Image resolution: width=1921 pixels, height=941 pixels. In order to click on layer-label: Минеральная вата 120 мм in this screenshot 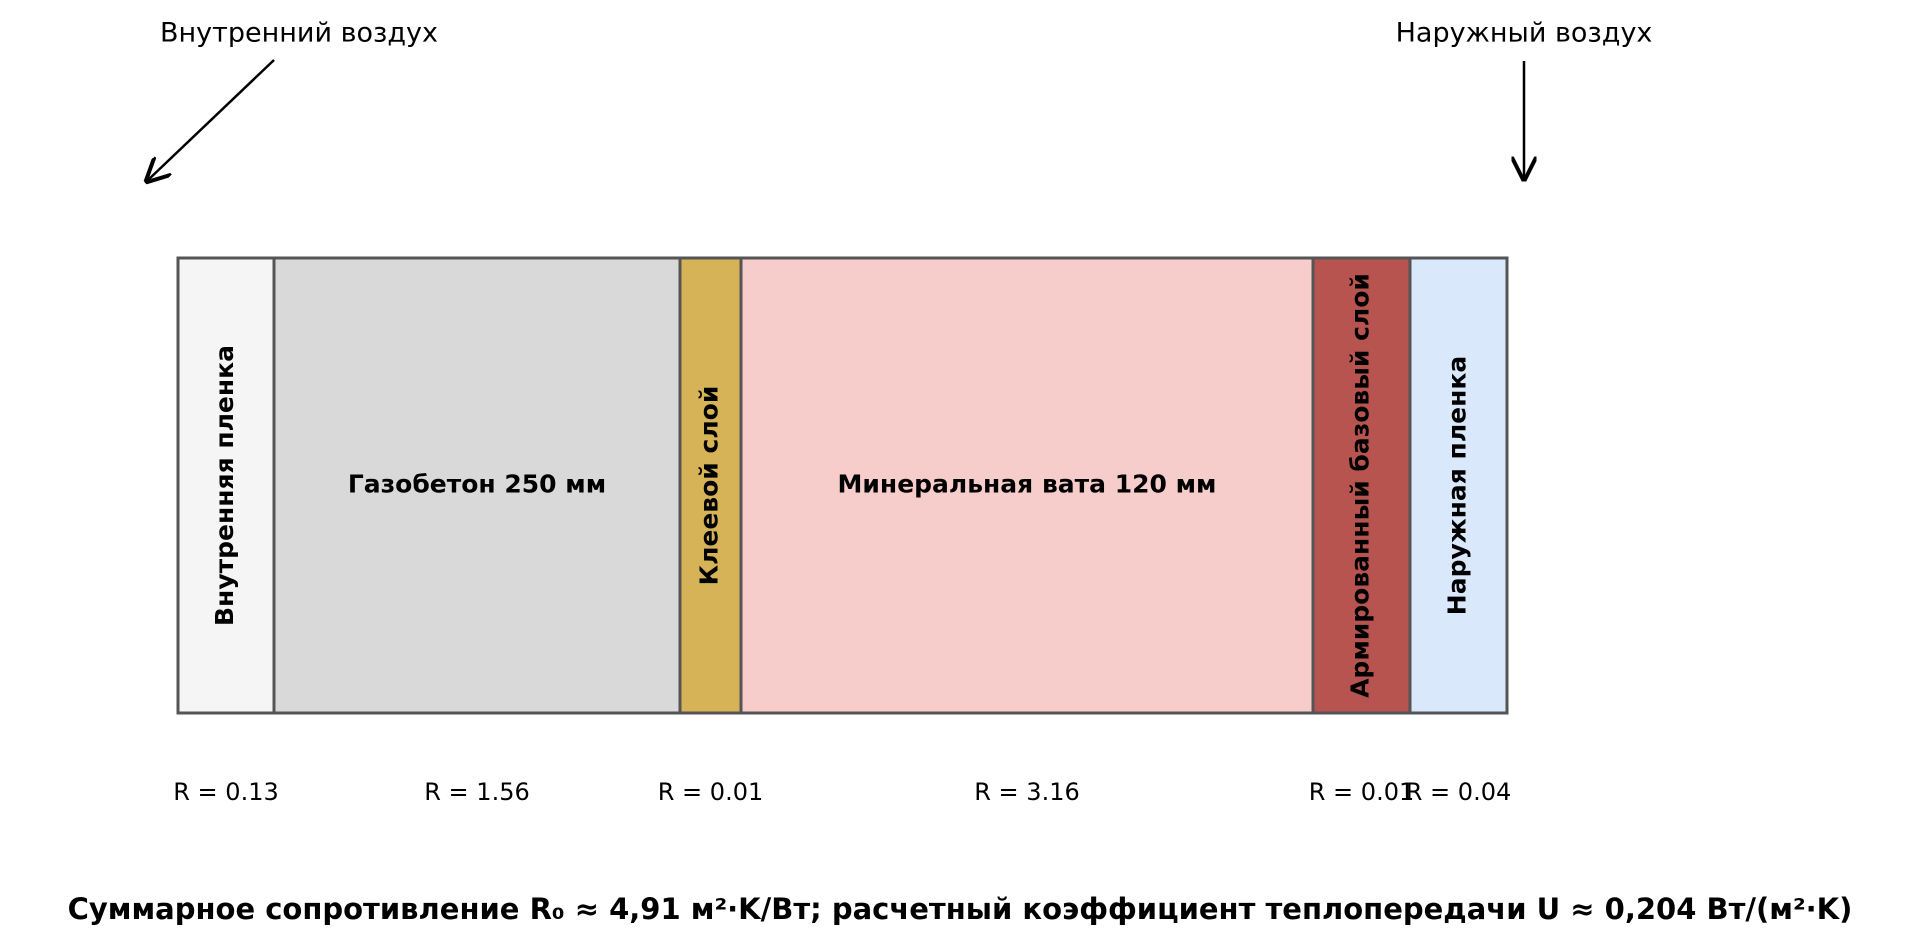, I will do `click(1027, 484)`.